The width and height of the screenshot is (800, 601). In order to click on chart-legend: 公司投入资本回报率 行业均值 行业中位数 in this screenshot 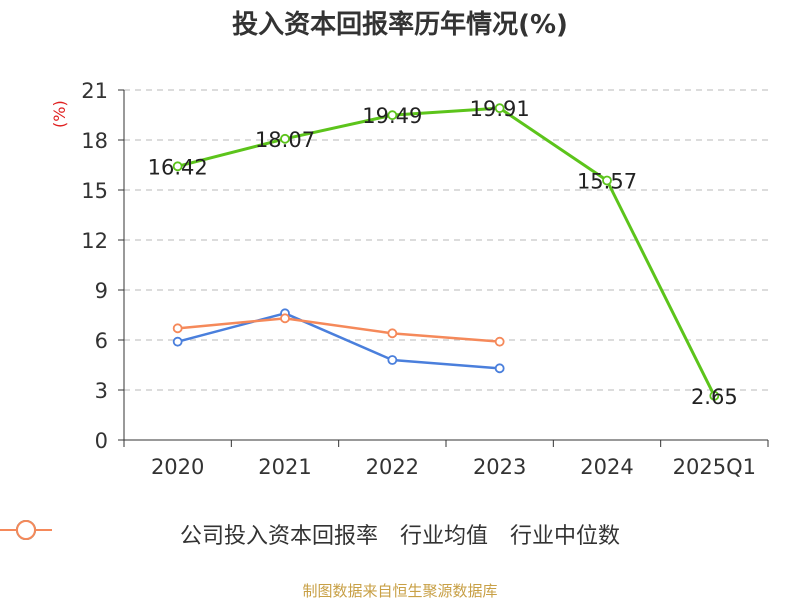, I will do `click(400, 534)`.